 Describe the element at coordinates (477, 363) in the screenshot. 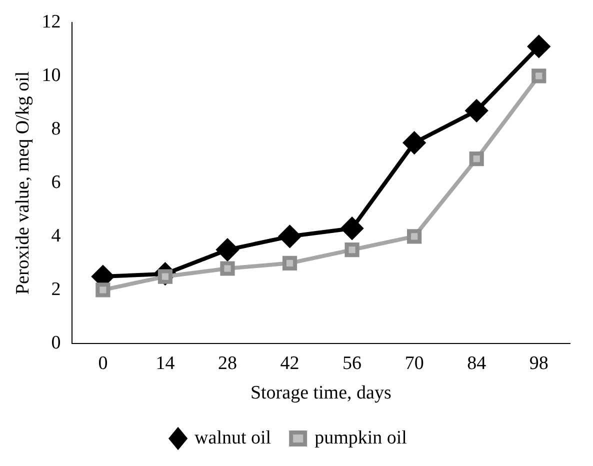

I see `x-tick-label: 84` at that location.